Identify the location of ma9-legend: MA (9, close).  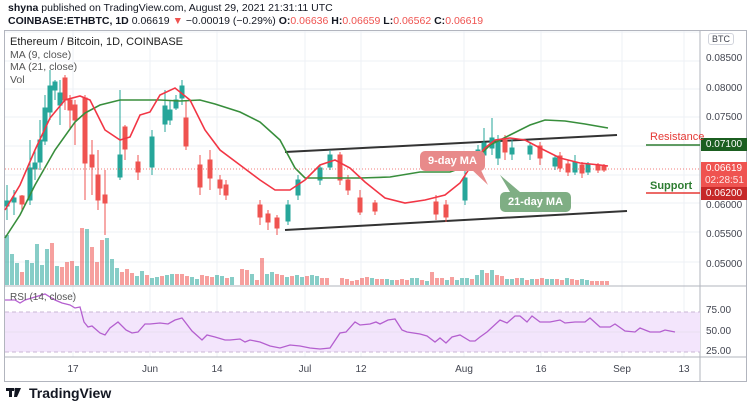
(41, 54).